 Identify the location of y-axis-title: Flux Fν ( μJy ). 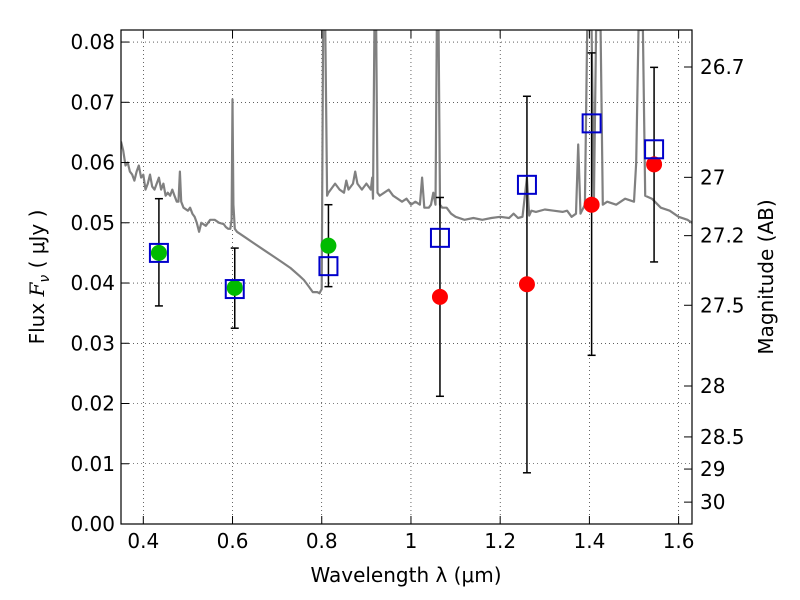
(39, 277).